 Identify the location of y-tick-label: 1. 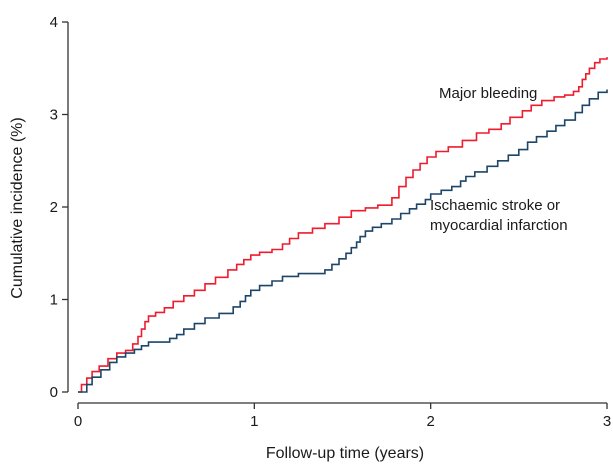
(54, 300).